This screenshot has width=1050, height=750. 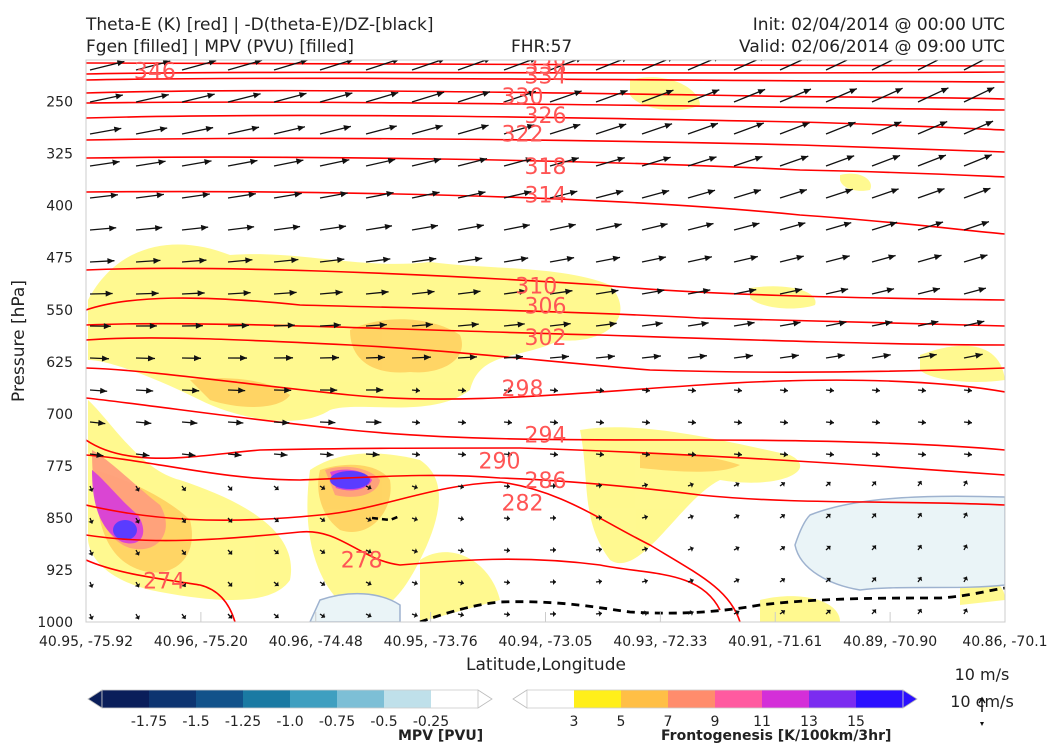 What do you see at coordinates (872, 47) in the screenshot?
I see `valid-time: Valid: 02/06/2014 @ 09:00 UTC` at bounding box center [872, 47].